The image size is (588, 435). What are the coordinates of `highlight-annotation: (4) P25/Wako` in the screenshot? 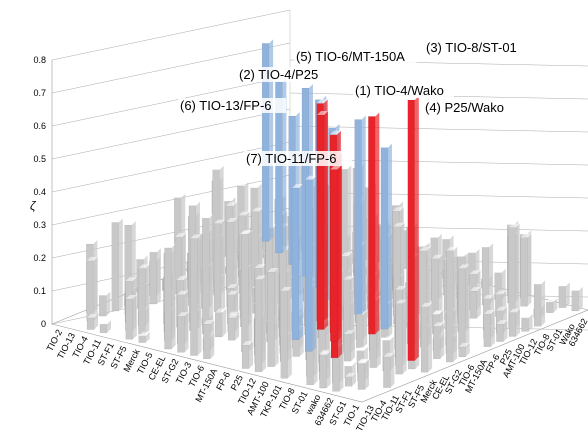 It's located at (464, 107).